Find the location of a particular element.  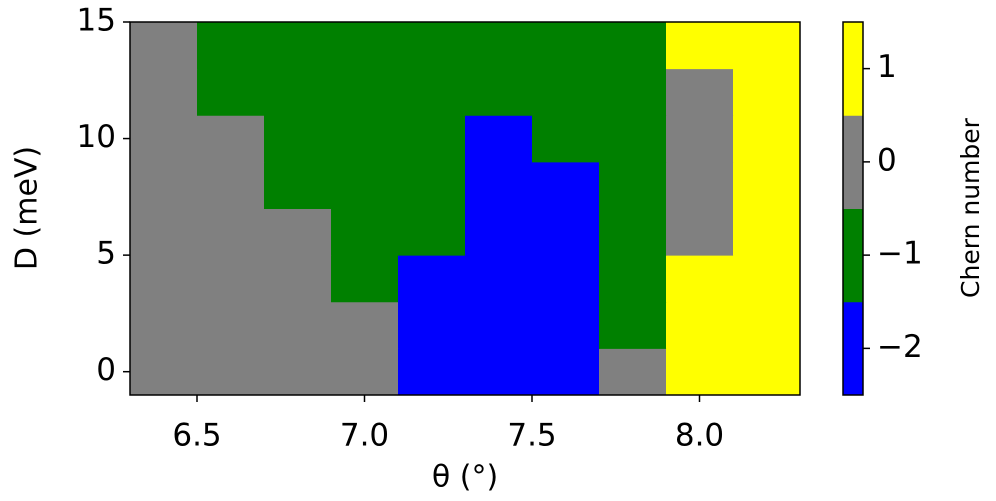

colorbar-tick-label: 1 is located at coordinates (887, 67).